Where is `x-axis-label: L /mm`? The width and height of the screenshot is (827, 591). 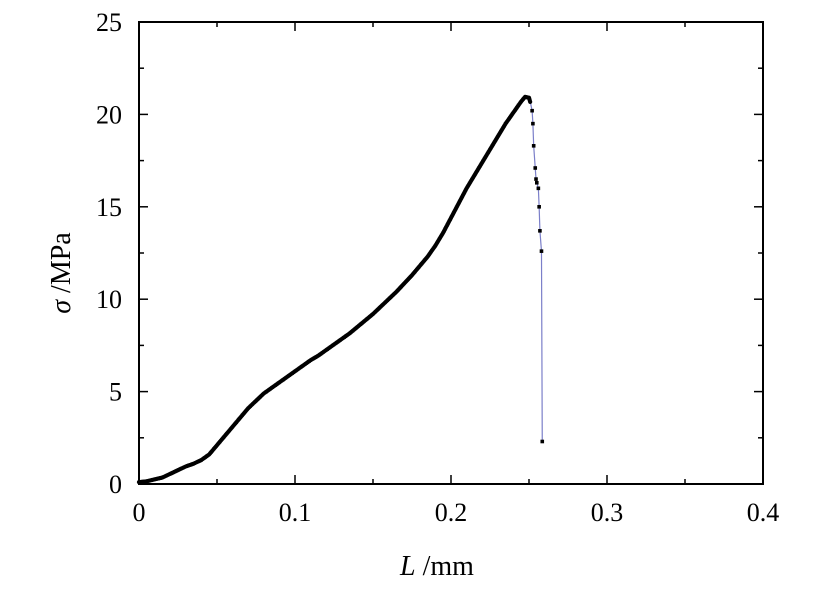
x-axis-label: L /mm is located at coordinates (436, 566).